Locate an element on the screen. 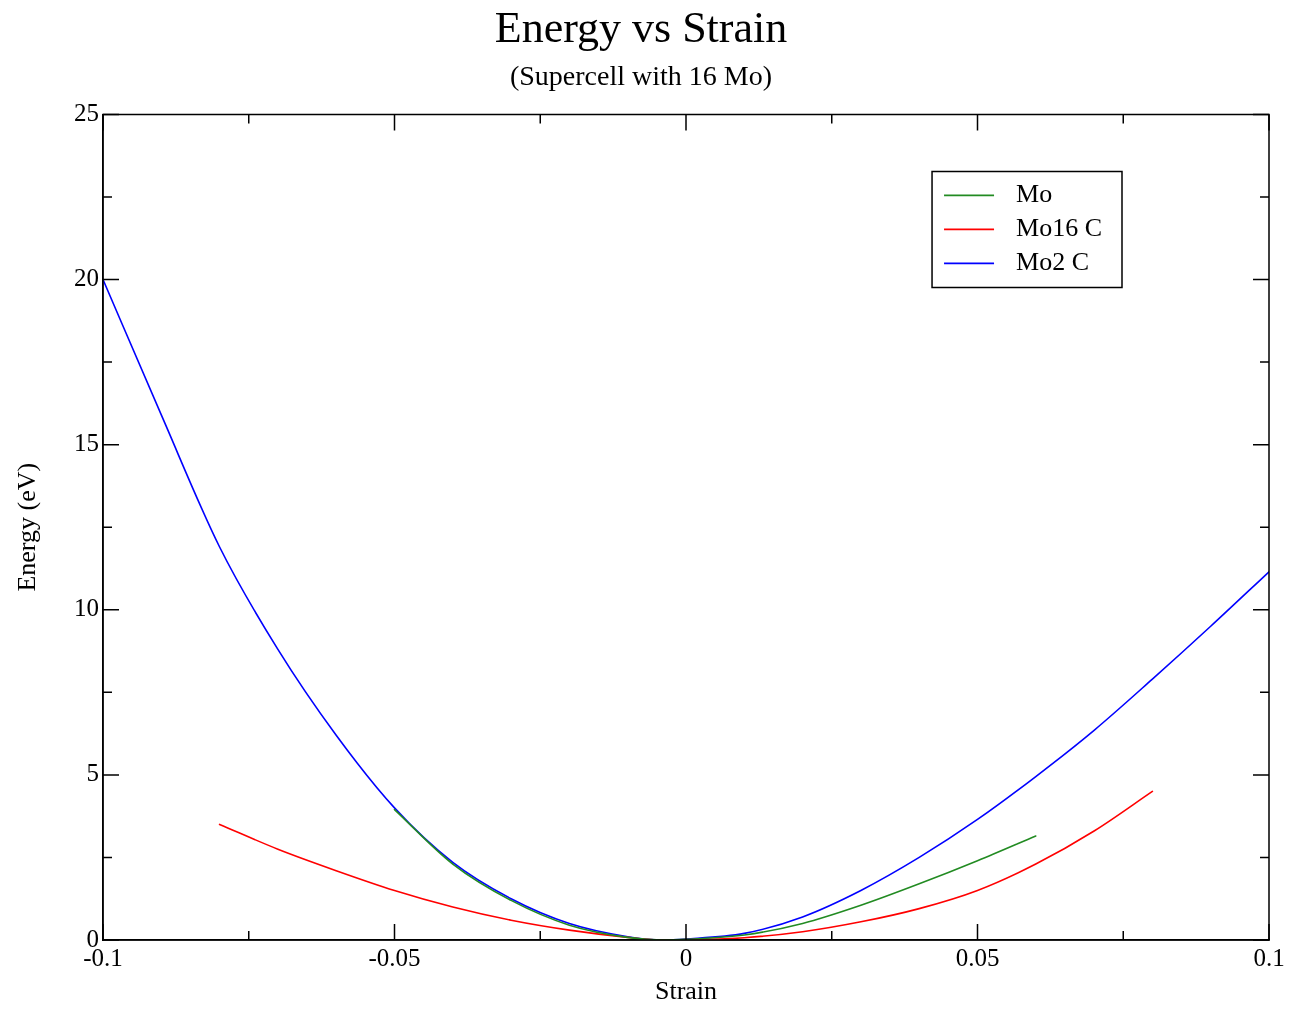 The image size is (1294, 1014). y-tick-label: 20 is located at coordinates (86, 278).